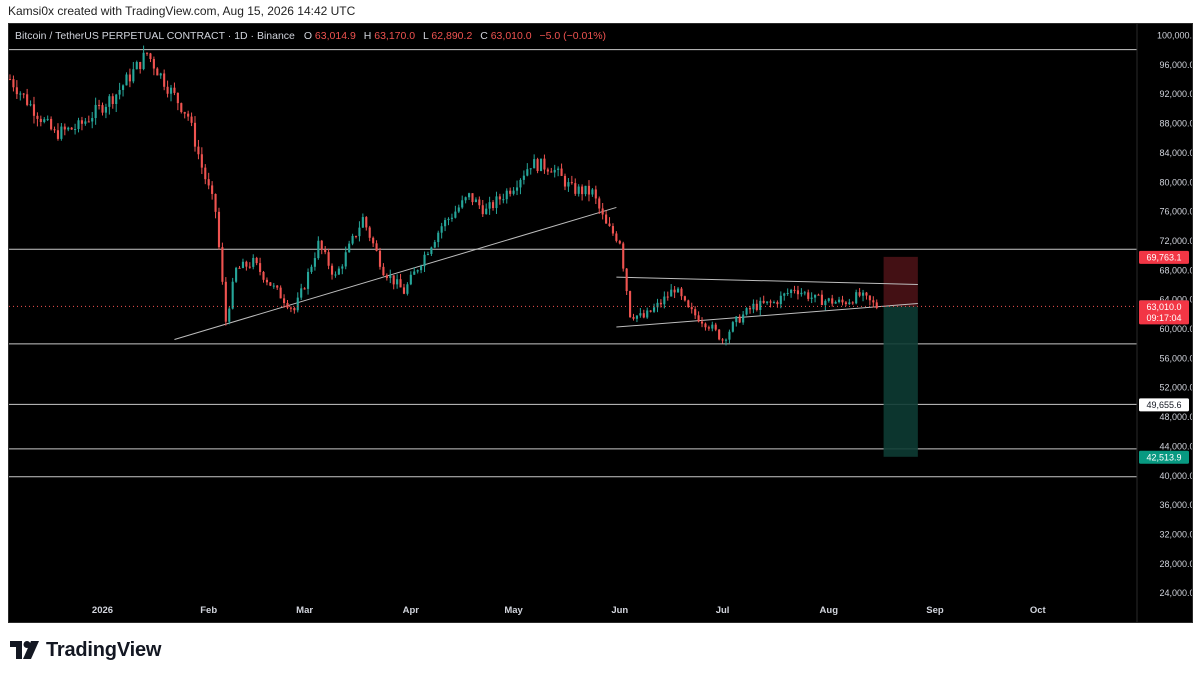 This screenshot has width=1200, height=675. Describe the element at coordinates (85, 650) in the screenshot. I see `tradingview-logo: TradingView` at that location.